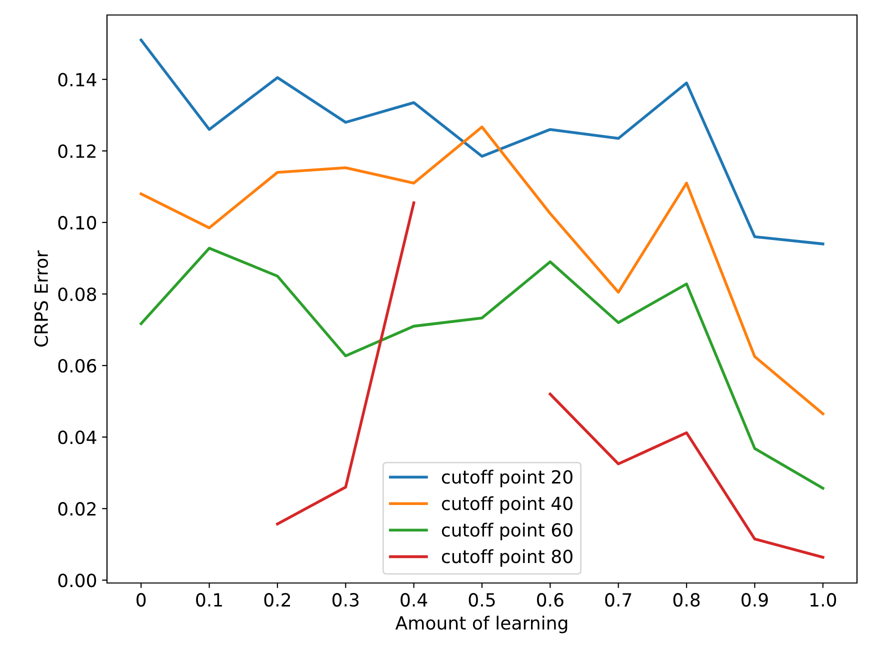  Describe the element at coordinates (481, 600) in the screenshot. I see `x-tick-label: 0.5` at that location.